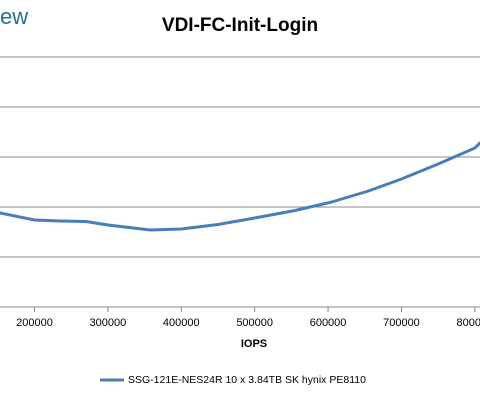 This screenshot has height=401, width=480. Describe the element at coordinates (468, 323) in the screenshot. I see `x-tick-label: 800000` at that location.